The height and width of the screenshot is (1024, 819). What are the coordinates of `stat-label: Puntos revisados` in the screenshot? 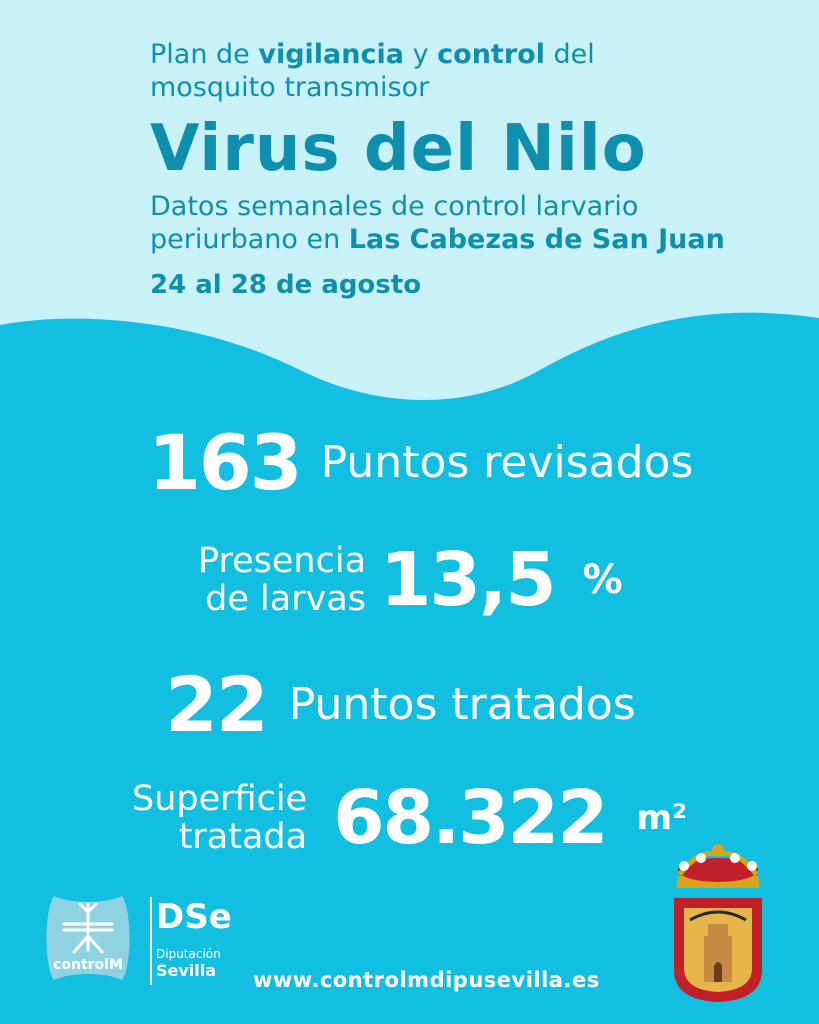 It's located at (507, 462).